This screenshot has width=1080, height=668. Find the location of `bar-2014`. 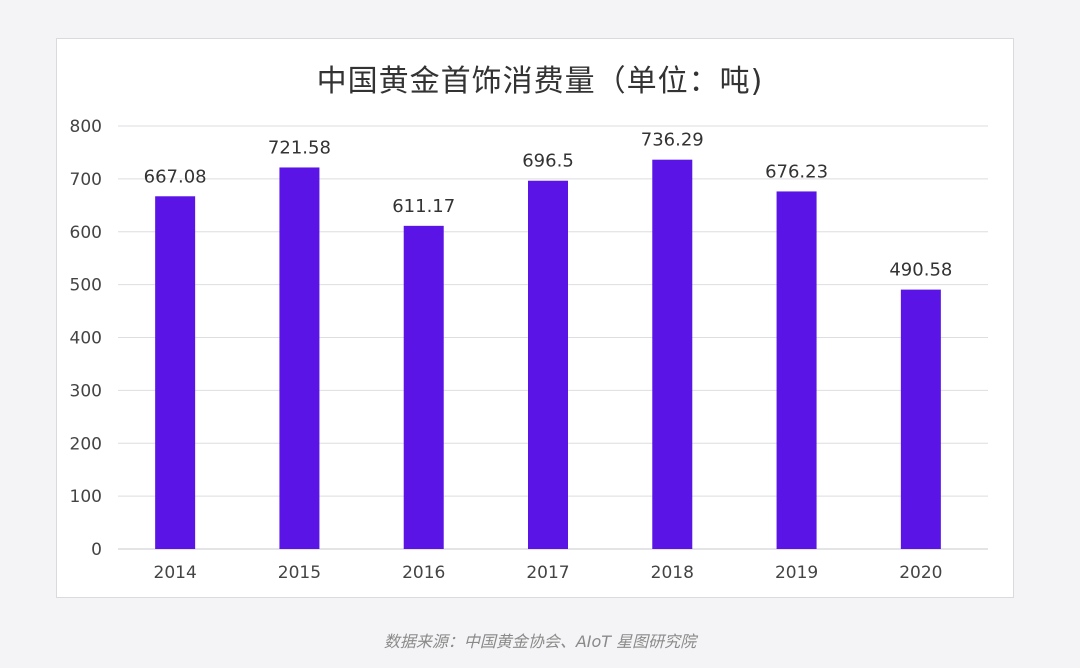

bar-2014 is located at coordinates (175, 373).